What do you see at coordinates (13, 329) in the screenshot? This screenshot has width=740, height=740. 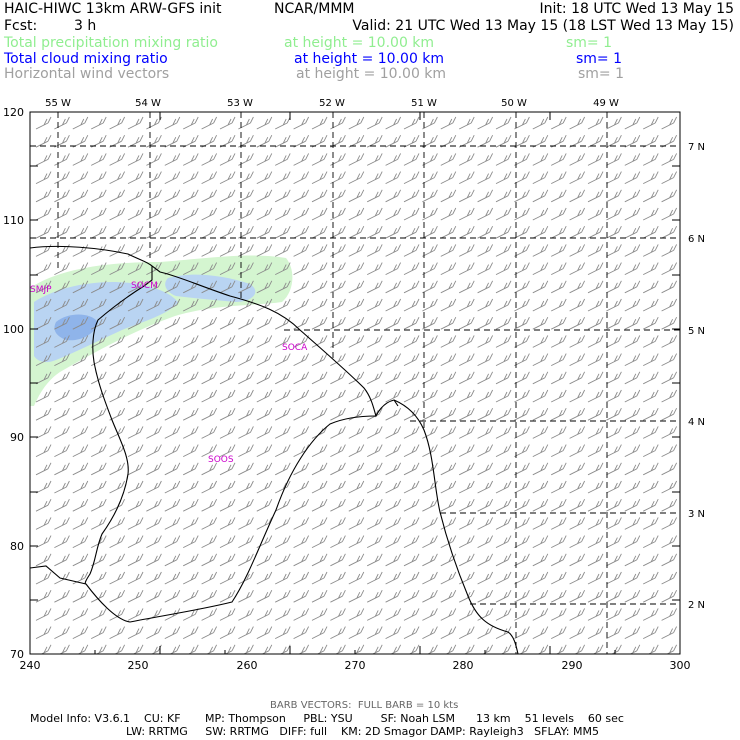 I see `y-tick-100: 100` at bounding box center [13, 329].